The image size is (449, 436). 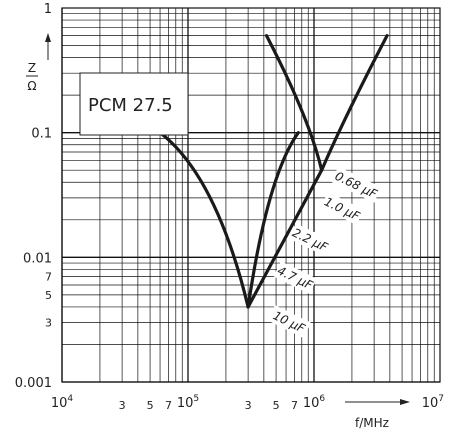 I want to click on x-axis-label: f/MHz, so click(x=372, y=423).